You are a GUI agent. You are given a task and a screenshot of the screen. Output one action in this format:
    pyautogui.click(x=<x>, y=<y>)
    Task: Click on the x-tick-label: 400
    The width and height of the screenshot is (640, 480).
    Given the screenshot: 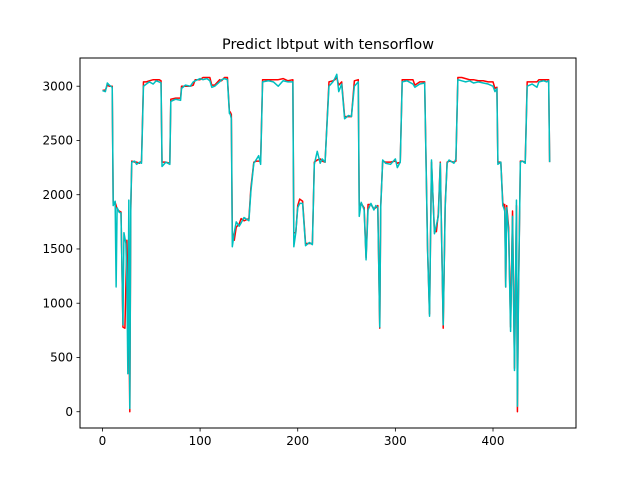 What is the action you would take?
    pyautogui.click(x=493, y=441)
    